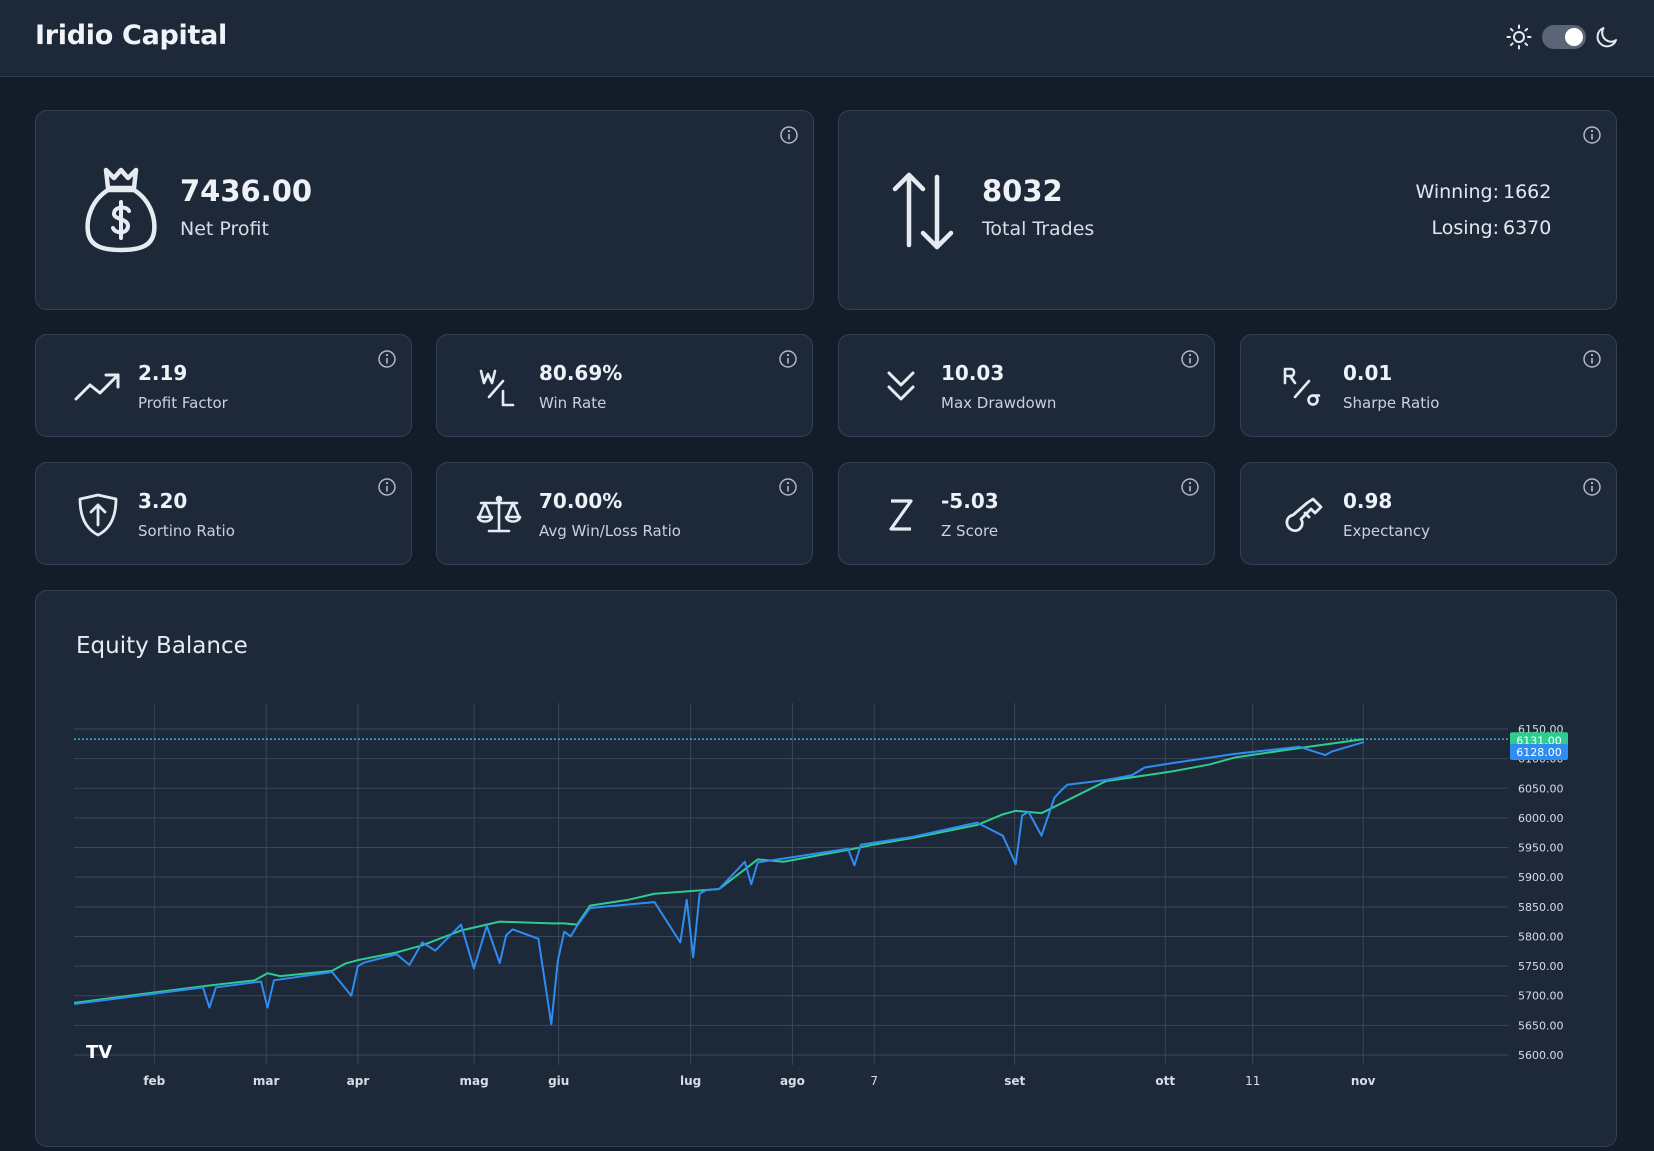 This screenshot has height=1151, width=1654. Describe the element at coordinates (1368, 373) in the screenshot. I see `sharpe-ratio-value: 0.01` at that location.